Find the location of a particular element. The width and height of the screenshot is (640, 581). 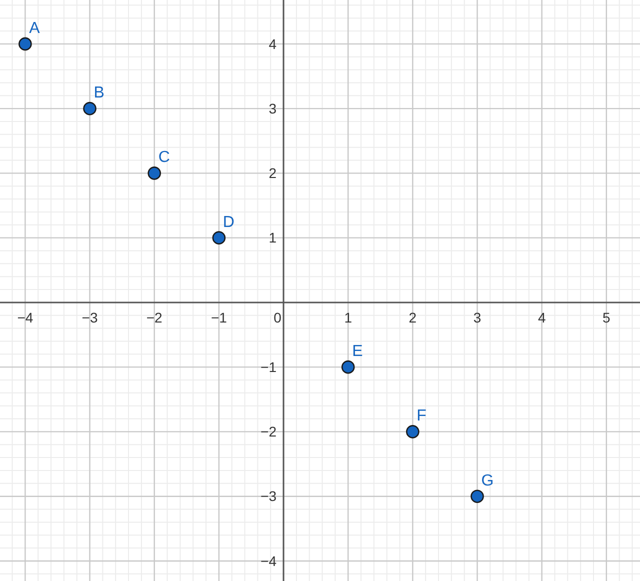

annotation: E is located at coordinates (357, 351).